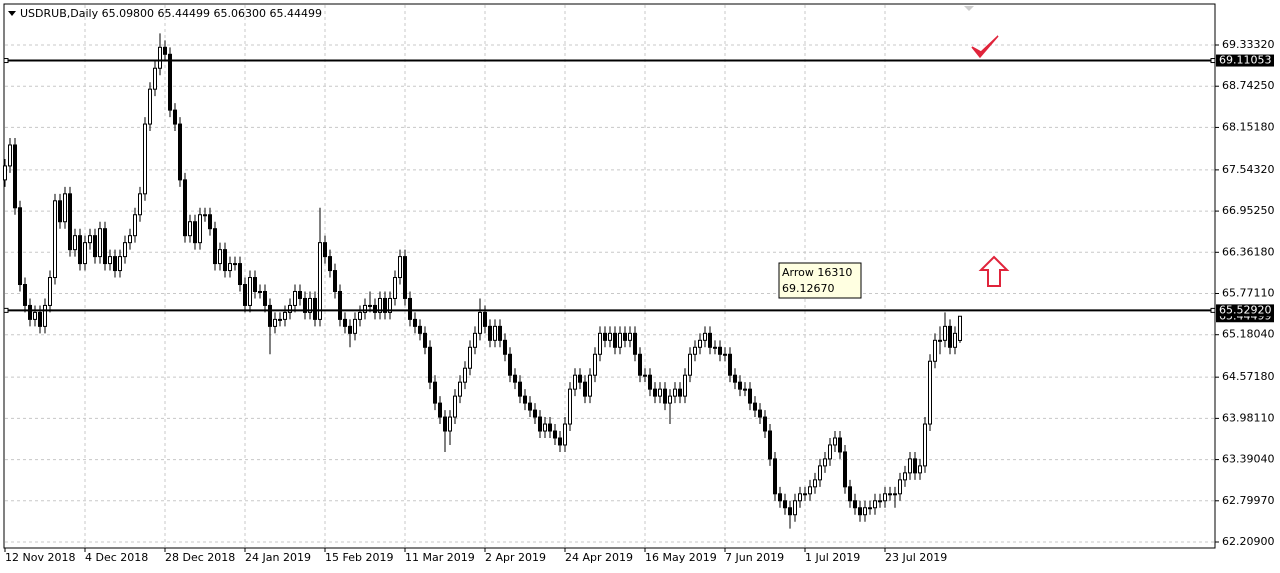 The height and width of the screenshot is (573, 1280). What do you see at coordinates (916, 557) in the screenshot?
I see `x-tick-label: 23 Jul 2019` at bounding box center [916, 557].